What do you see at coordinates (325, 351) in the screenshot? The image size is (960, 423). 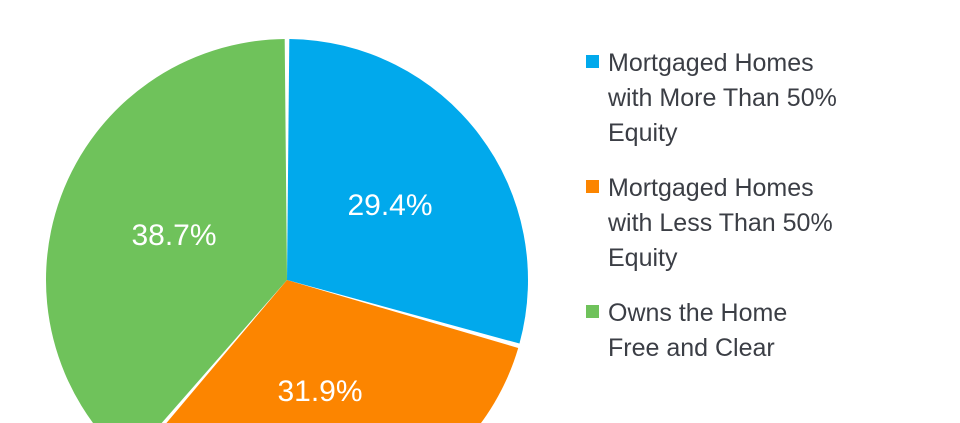 I see `pie-slice-mortgaged-less-than-50-equity` at bounding box center [325, 351].